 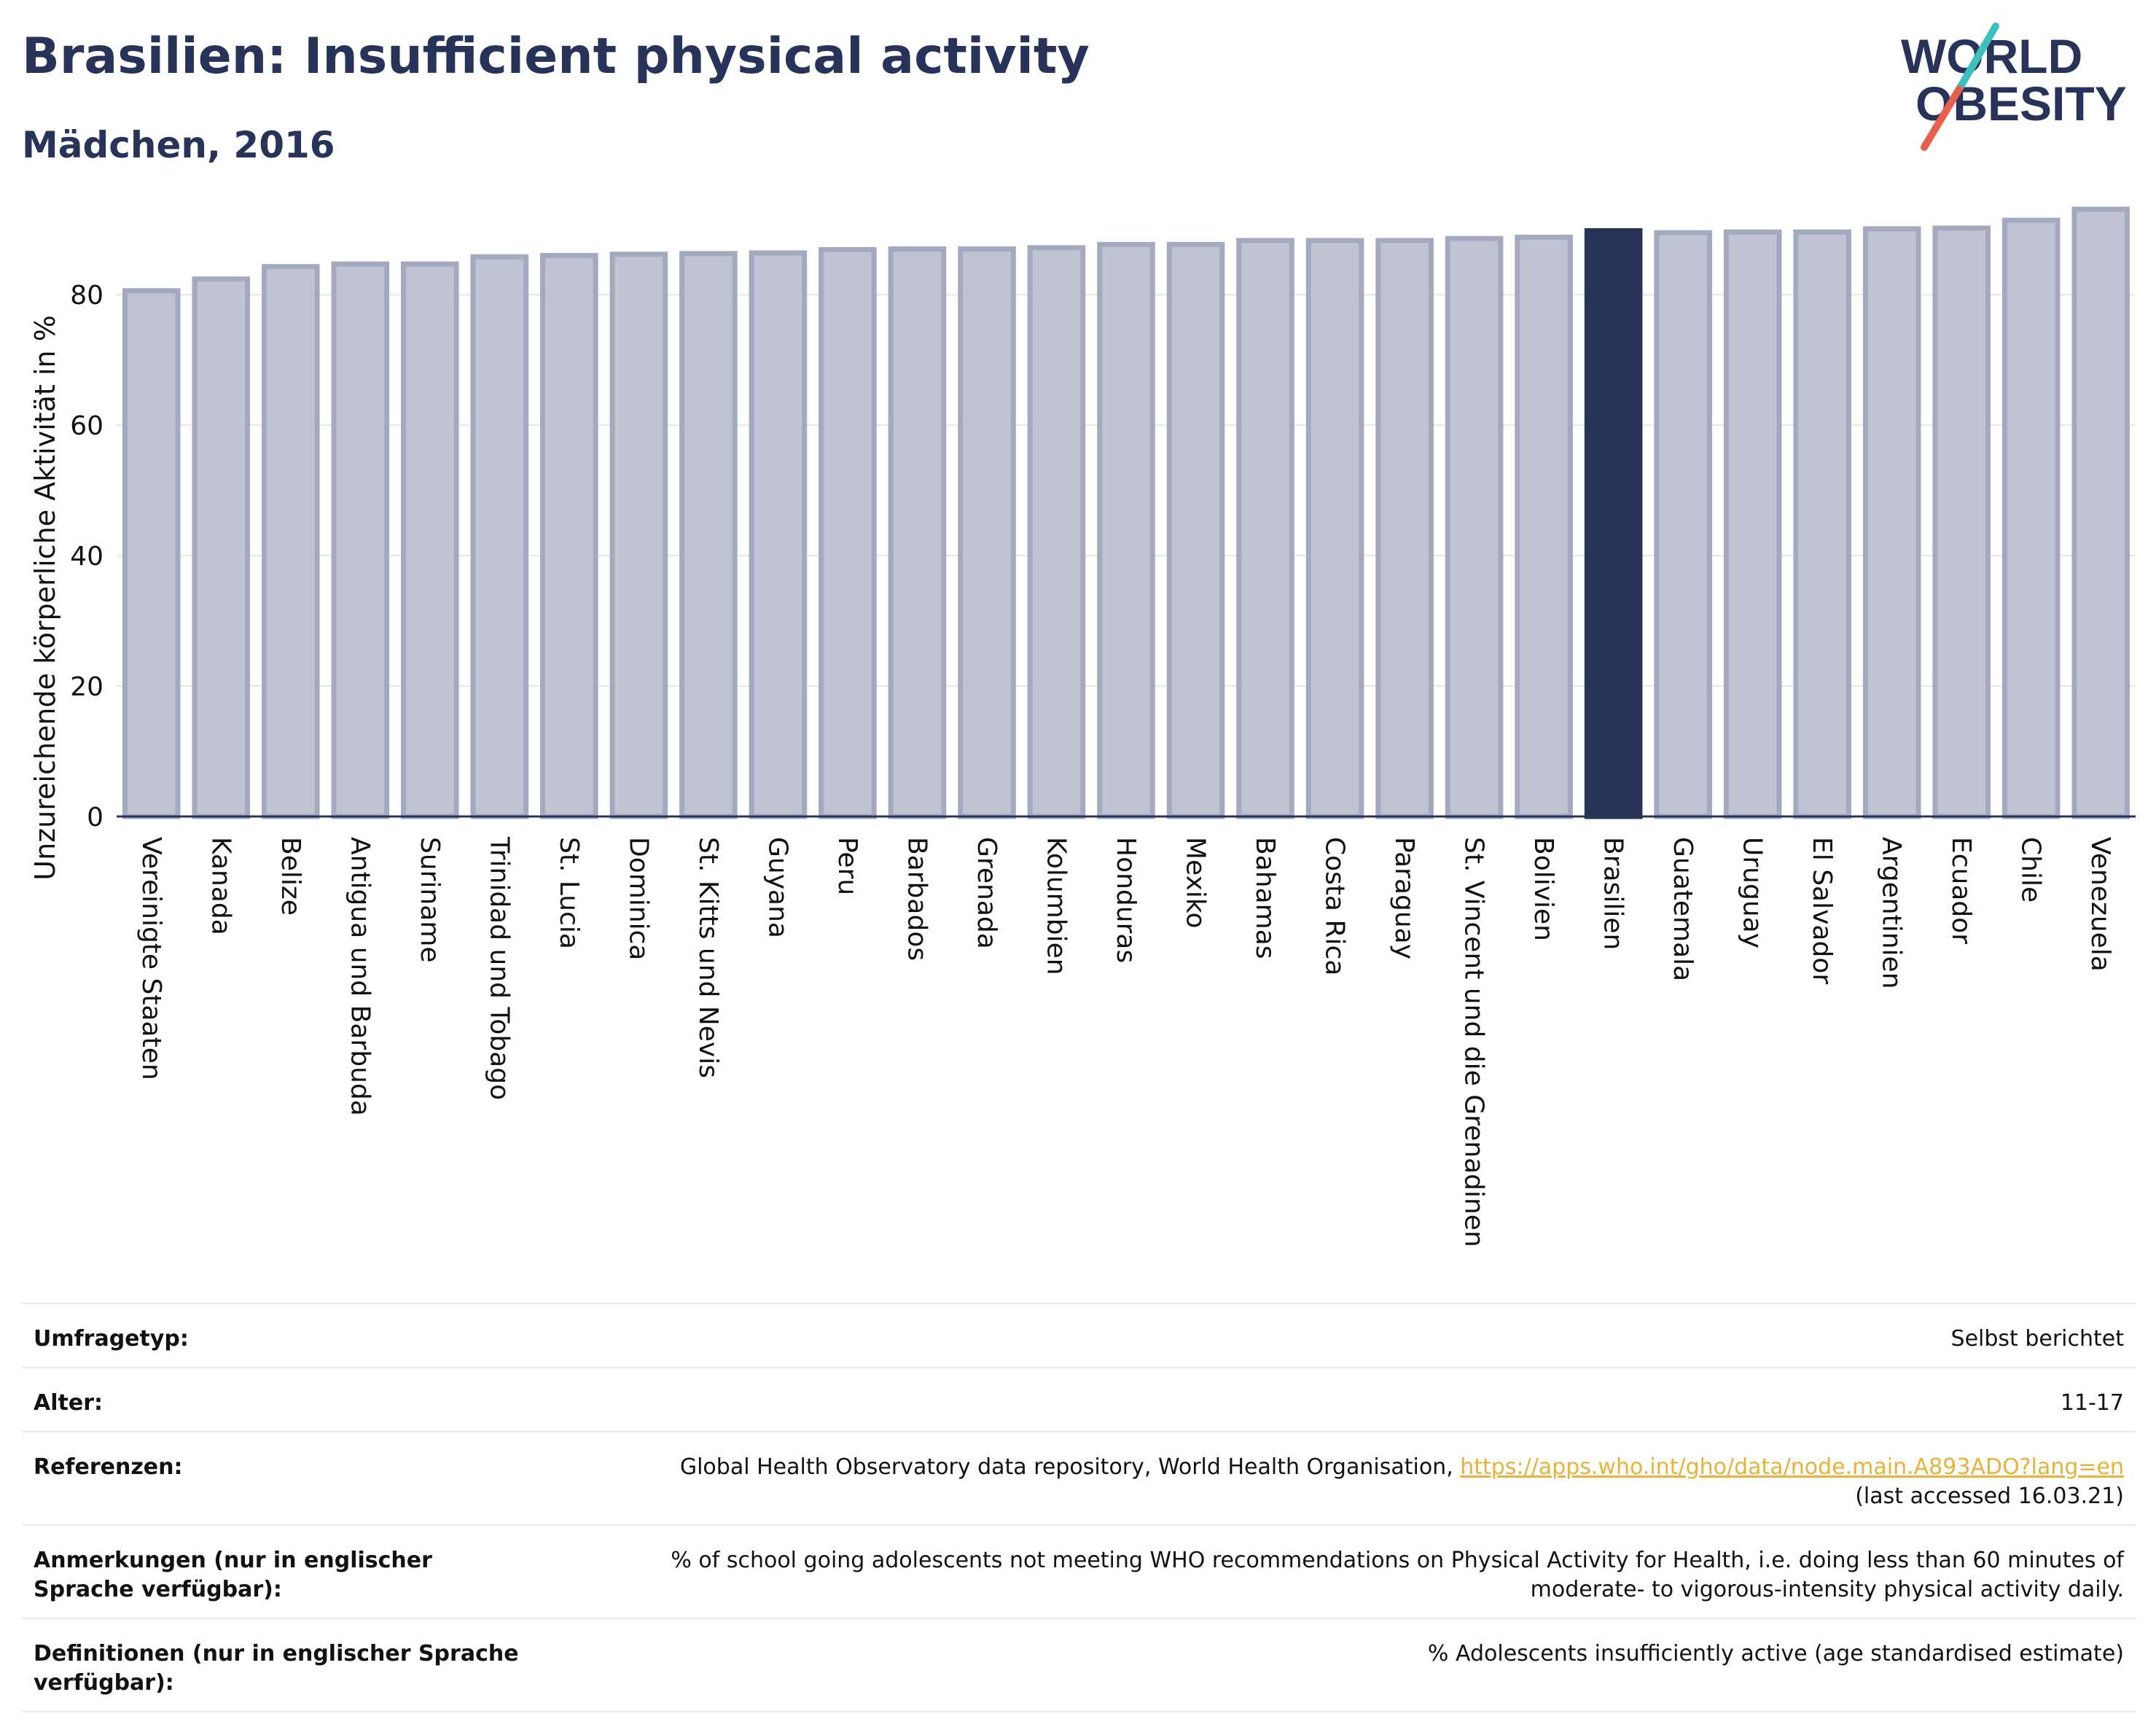 What do you see at coordinates (1126, 530) in the screenshot?
I see `bar-honduras` at bounding box center [1126, 530].